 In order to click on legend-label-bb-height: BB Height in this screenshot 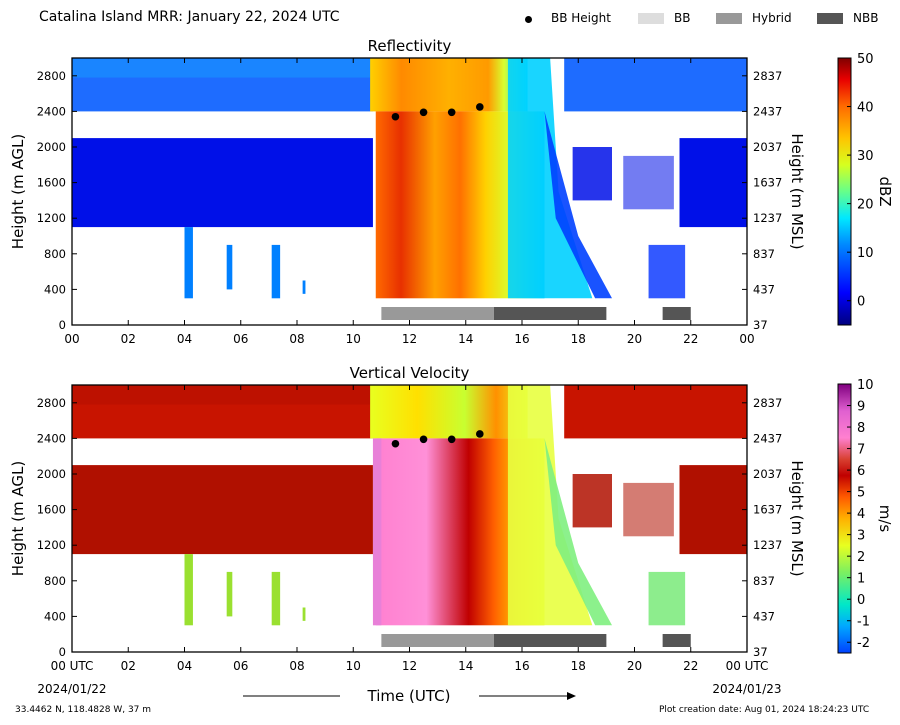, I will do `click(581, 18)`.